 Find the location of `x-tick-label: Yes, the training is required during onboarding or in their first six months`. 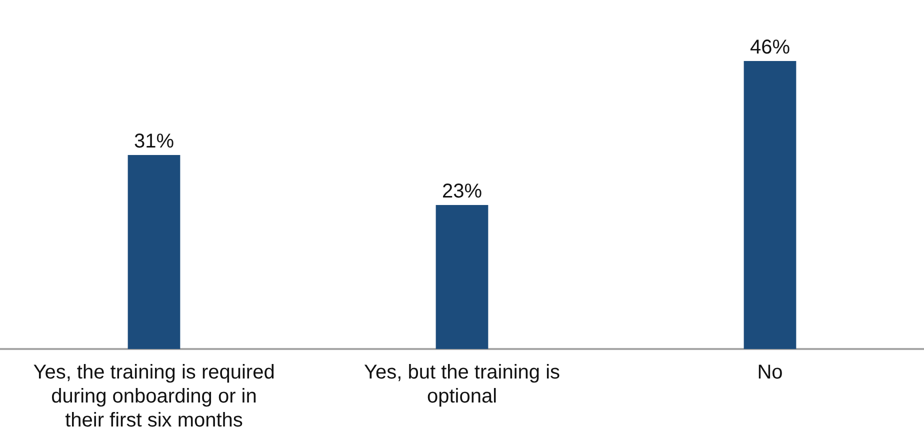

x-tick-label: Yes, the training is required during onboarding or in their first six months is located at coordinates (154, 397).